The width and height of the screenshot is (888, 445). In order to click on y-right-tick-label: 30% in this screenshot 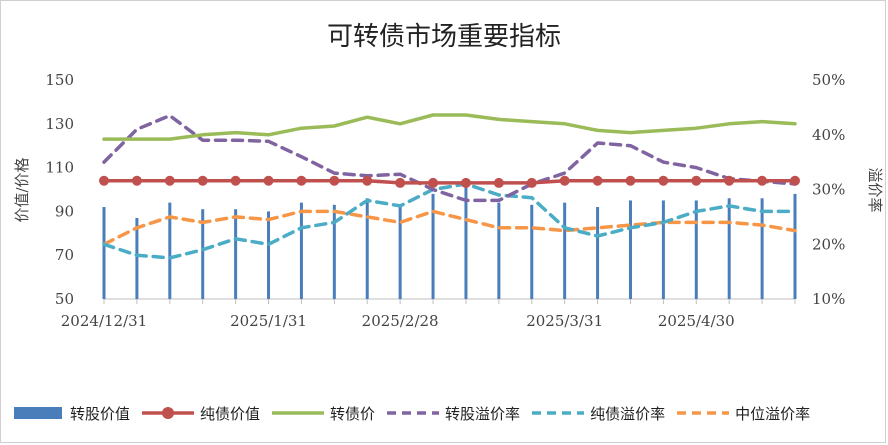, I will do `click(828, 190)`.